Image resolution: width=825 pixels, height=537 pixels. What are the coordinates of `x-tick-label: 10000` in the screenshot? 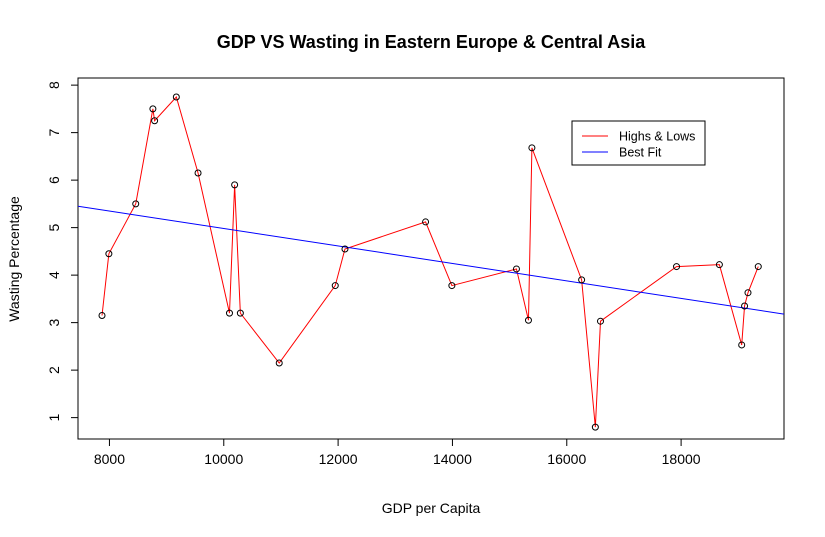 It's located at (223, 459).